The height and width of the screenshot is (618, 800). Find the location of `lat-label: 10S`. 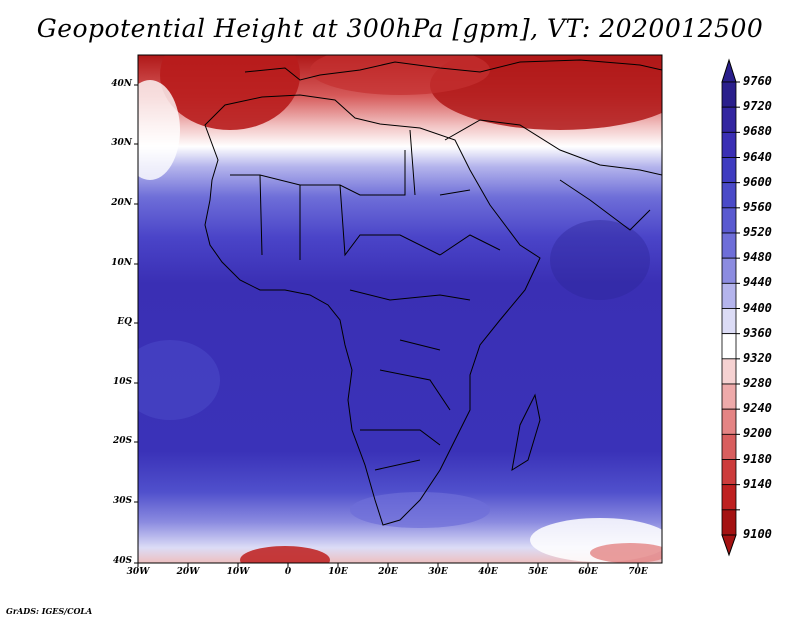

lat-label: 10S is located at coordinates (122, 382).